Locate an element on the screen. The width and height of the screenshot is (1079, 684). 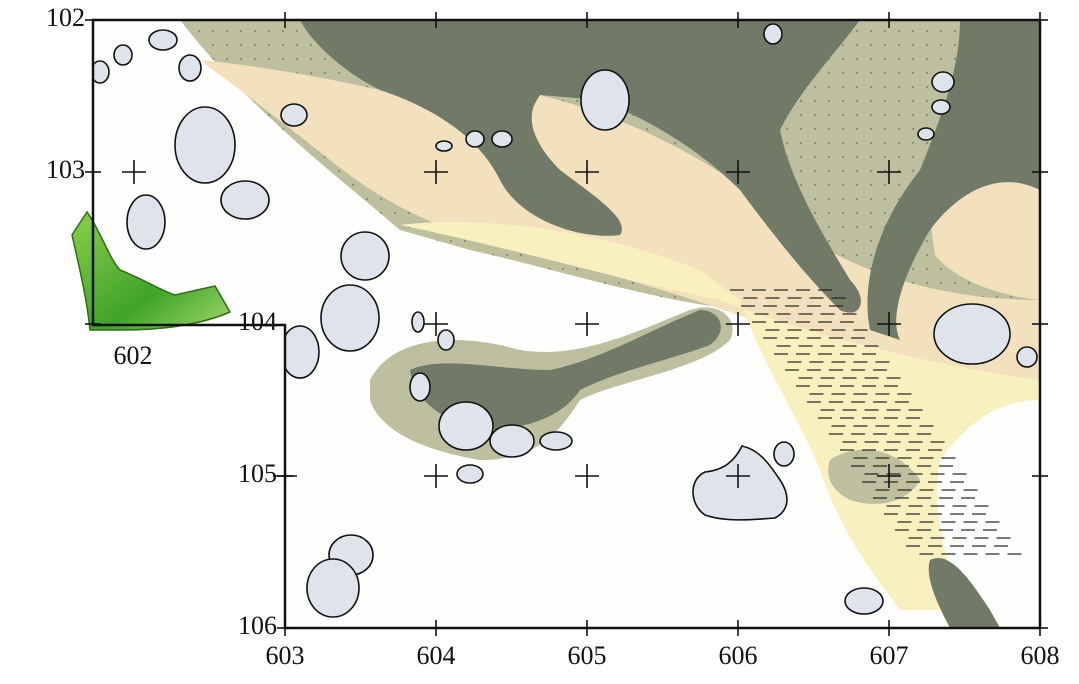
x-tick-label: 605 is located at coordinates (587, 655).